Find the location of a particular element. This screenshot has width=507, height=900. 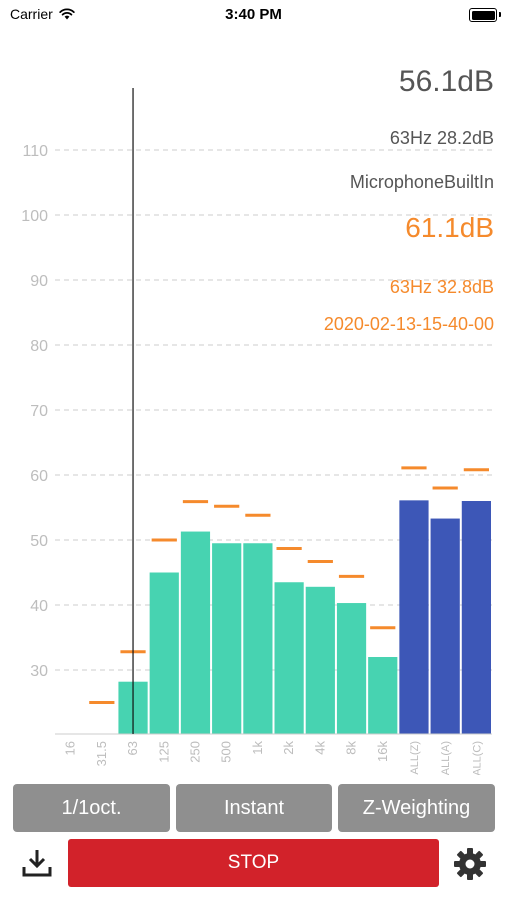

bar-8k is located at coordinates (351, 668).